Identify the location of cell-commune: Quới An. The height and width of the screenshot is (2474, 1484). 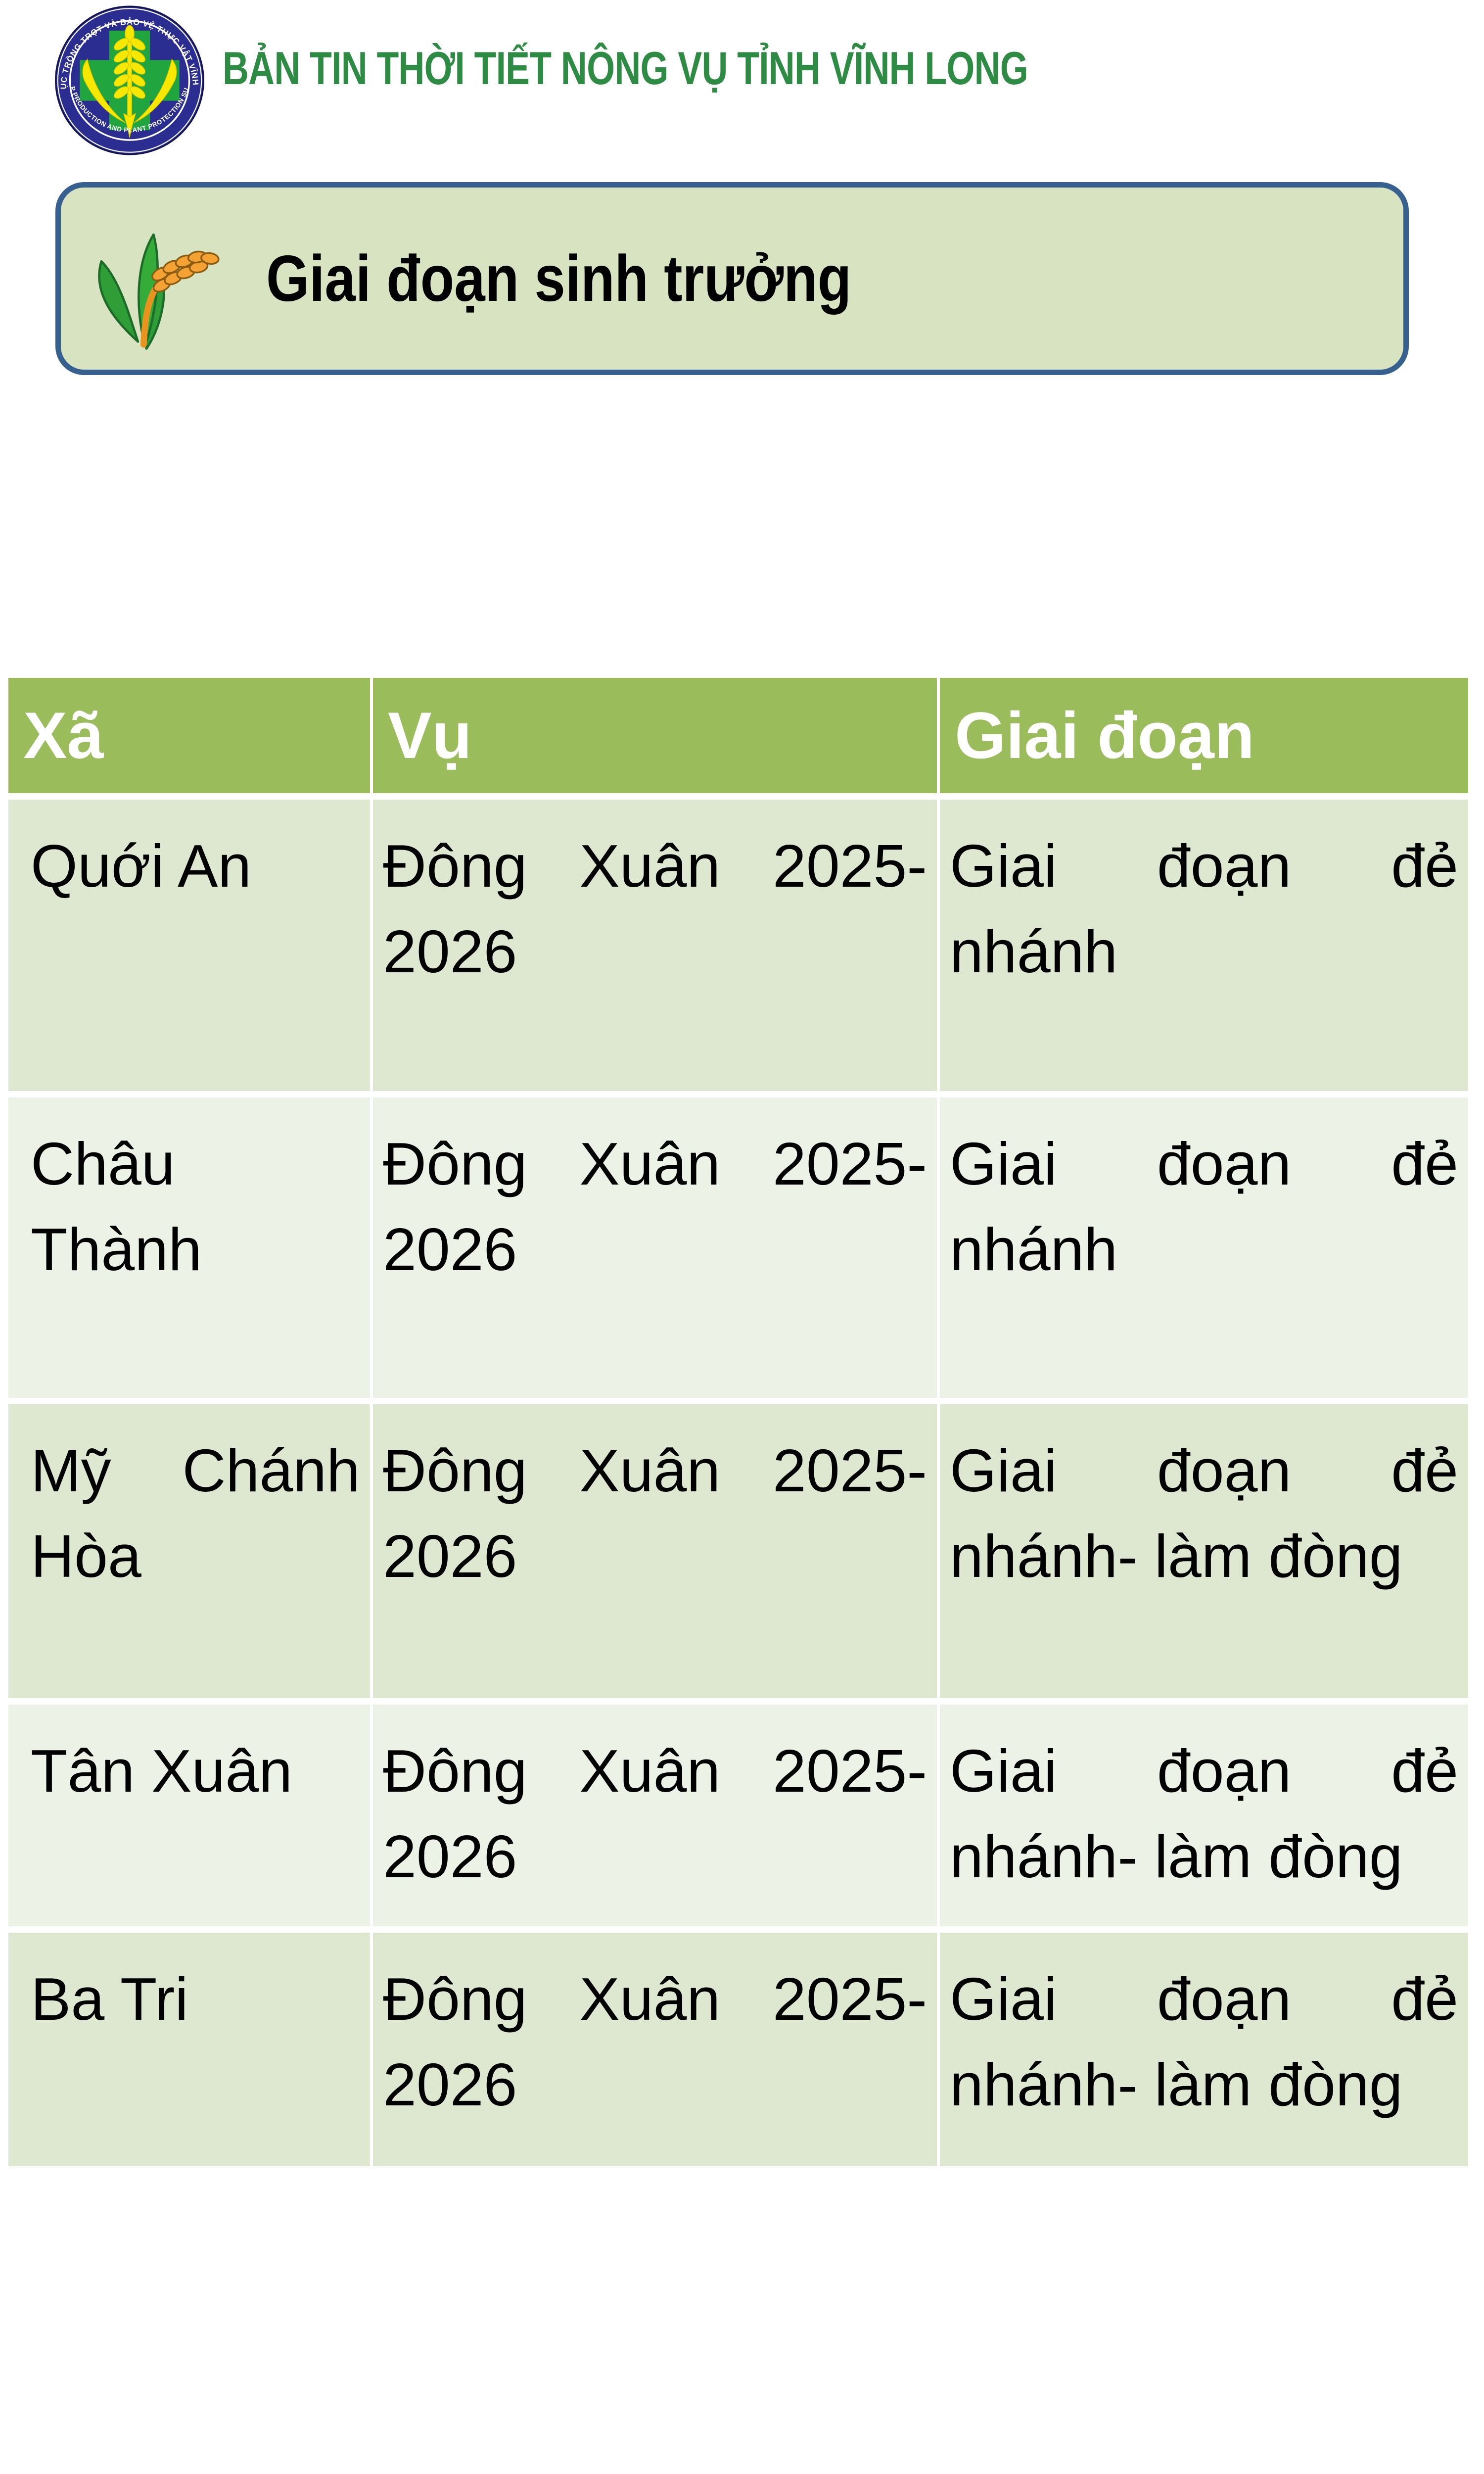
(189, 946).